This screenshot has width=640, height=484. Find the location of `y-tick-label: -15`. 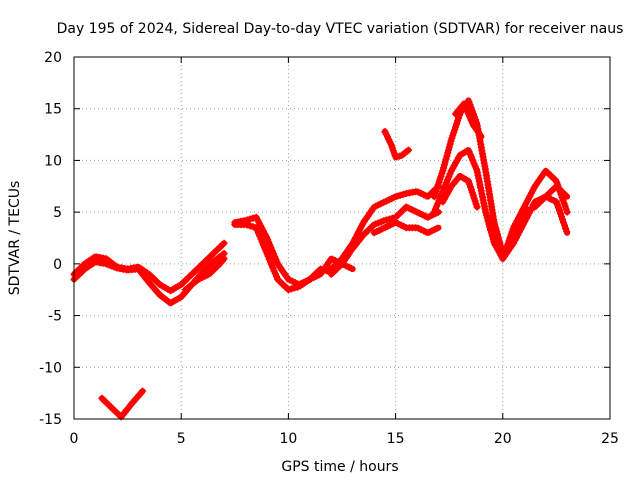

y-tick-label: -15 is located at coordinates (50, 420).